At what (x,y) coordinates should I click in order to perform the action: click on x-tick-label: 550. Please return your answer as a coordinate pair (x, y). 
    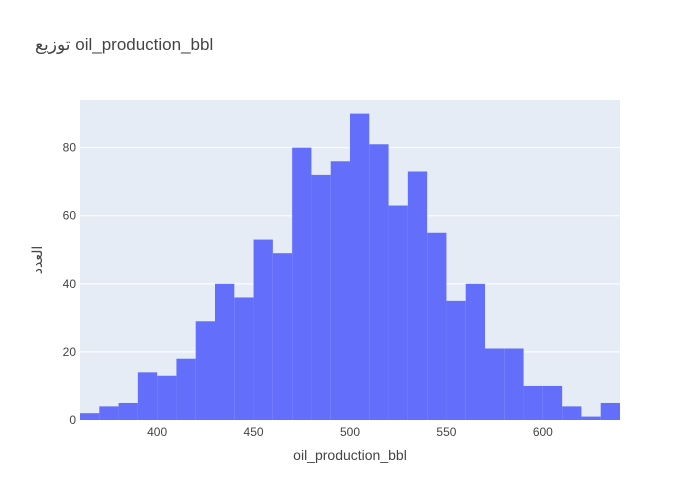
    Looking at the image, I should click on (446, 432).